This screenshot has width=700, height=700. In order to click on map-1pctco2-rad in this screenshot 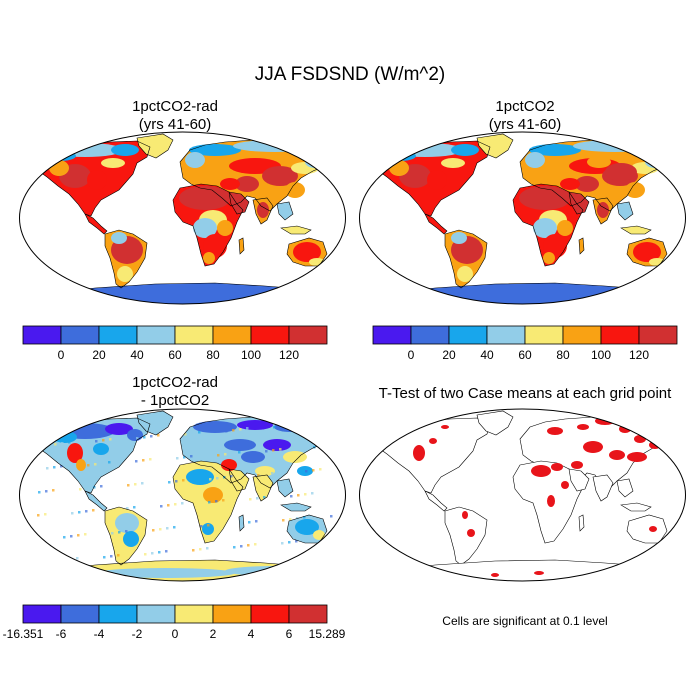, I will do `click(182, 218)`.